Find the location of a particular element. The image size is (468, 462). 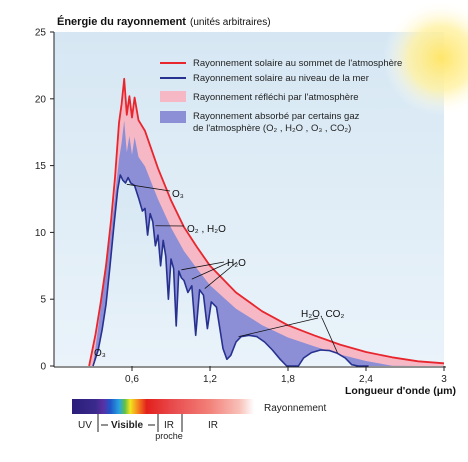

y-axis-ticks: 0 5 10 15 20 25 is located at coordinates (44, 200).